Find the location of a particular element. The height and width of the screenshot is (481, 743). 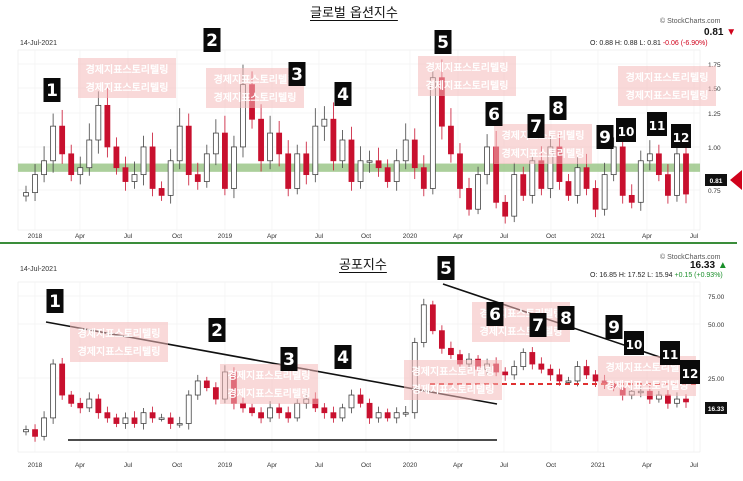

marker-11: 11 is located at coordinates (670, 353).